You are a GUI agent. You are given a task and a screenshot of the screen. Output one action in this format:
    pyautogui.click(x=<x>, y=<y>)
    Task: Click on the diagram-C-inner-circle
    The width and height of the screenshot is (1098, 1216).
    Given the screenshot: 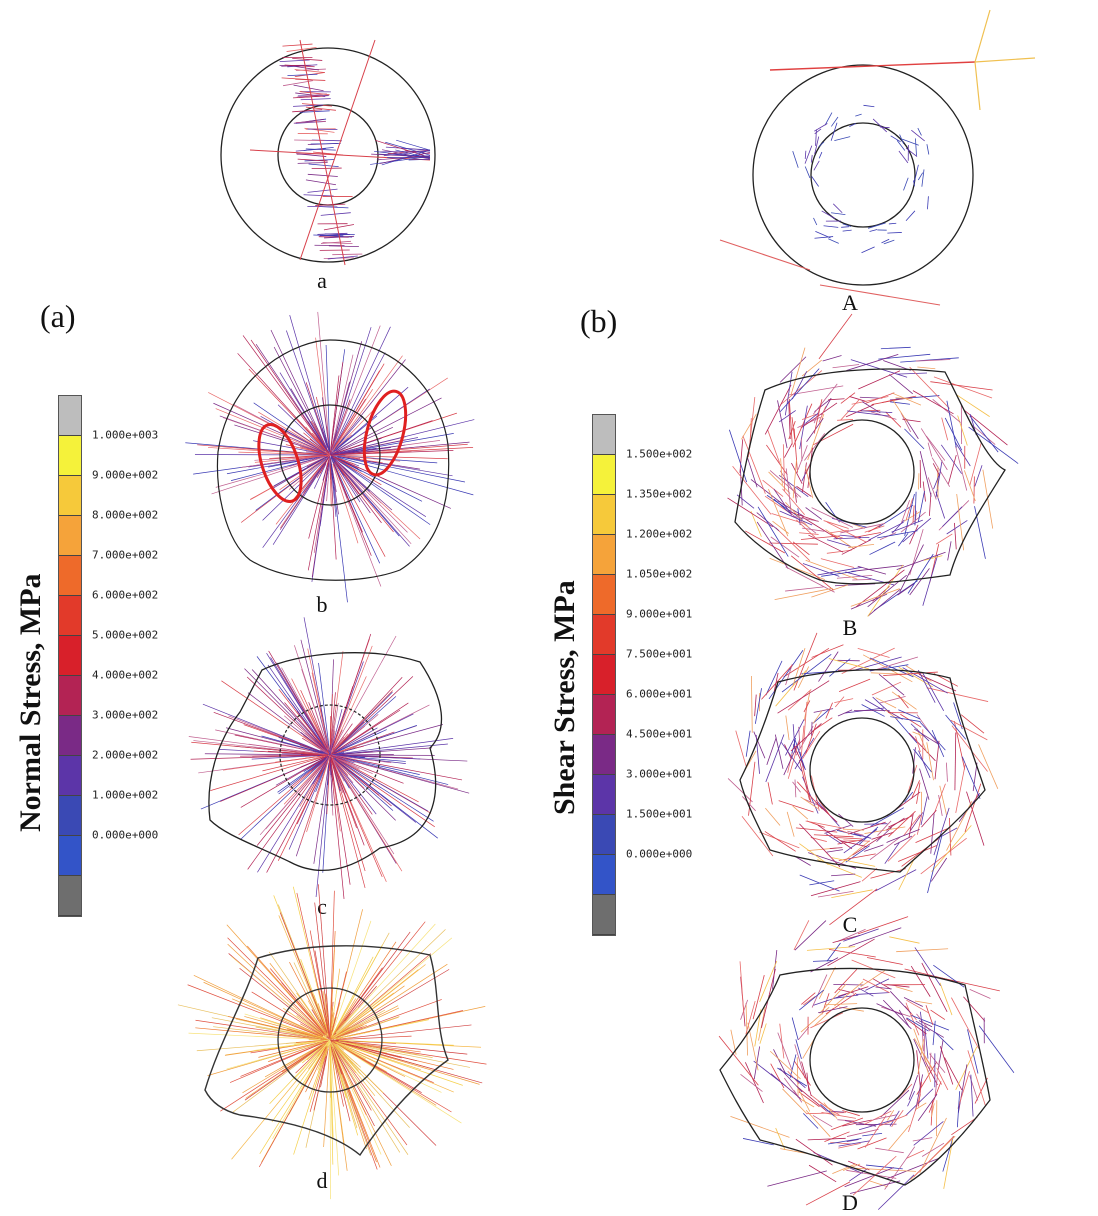 What is the action you would take?
    pyautogui.click(x=862, y=770)
    